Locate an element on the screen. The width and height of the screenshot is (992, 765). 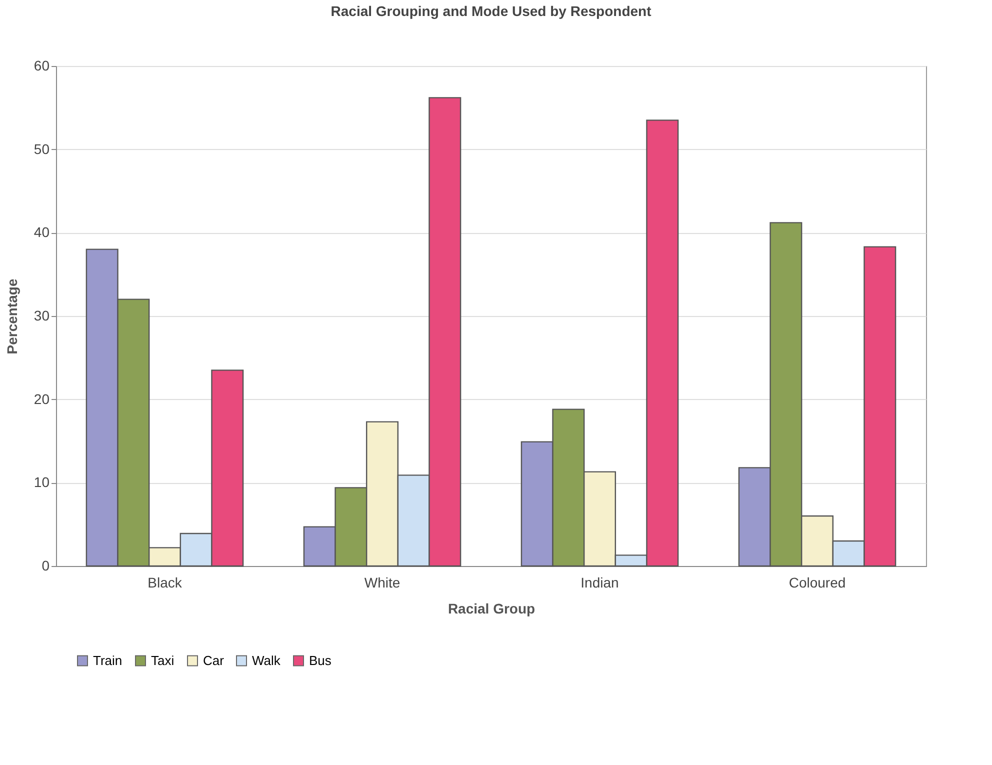
y-tick-label: 60 is located at coordinates (42, 66).